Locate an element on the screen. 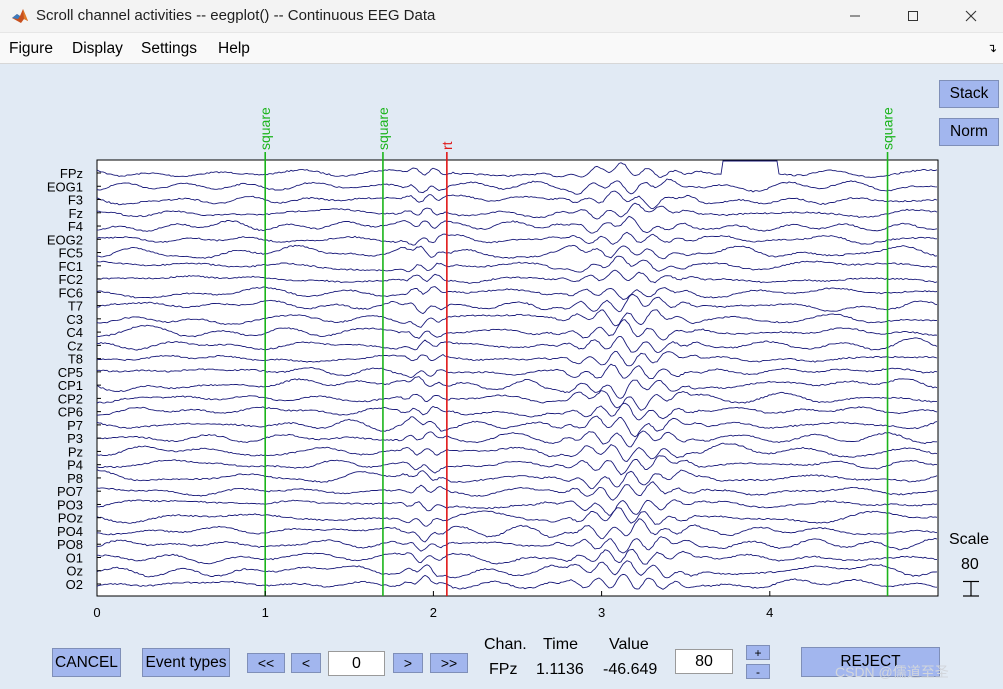 This screenshot has width=1003, height=689. channel-label: FC2 is located at coordinates (70, 279).